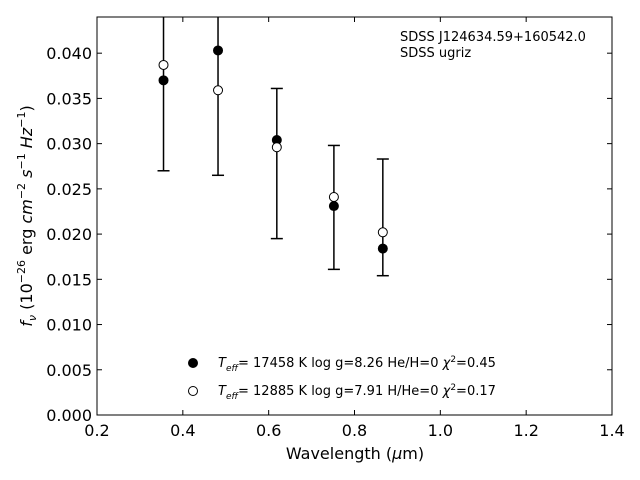  I want to click on x-tick-label: 0.8, so click(354, 430).